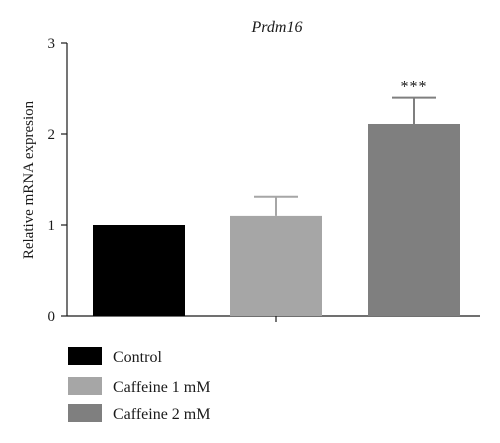  Describe the element at coordinates (161, 387) in the screenshot. I see `legend-label: Caffeine 1 mM` at that location.